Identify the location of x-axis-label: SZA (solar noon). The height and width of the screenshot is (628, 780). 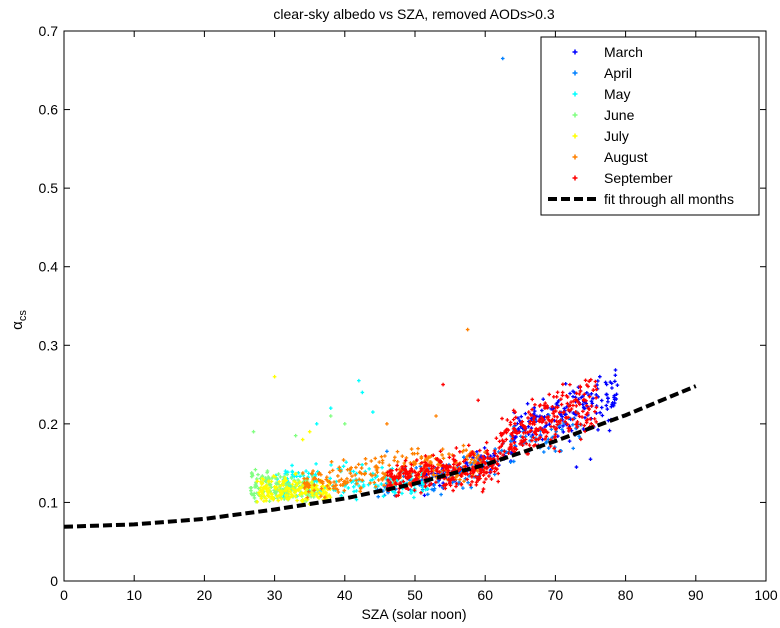
(413, 614).